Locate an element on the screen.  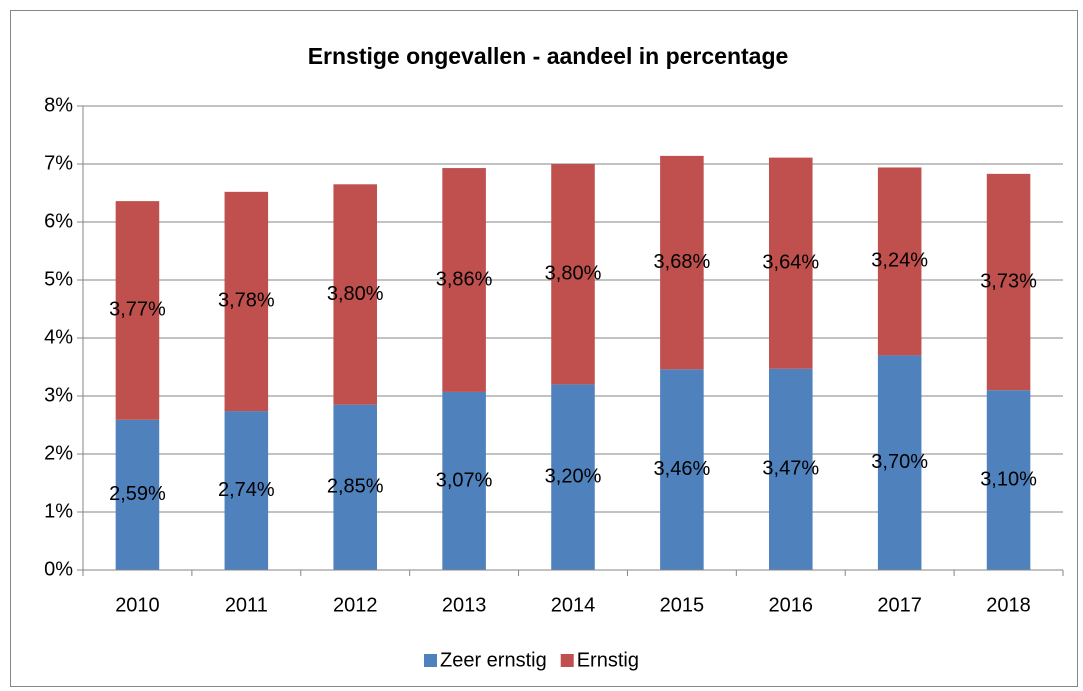
data-label: 3,73% is located at coordinates (1008, 281).